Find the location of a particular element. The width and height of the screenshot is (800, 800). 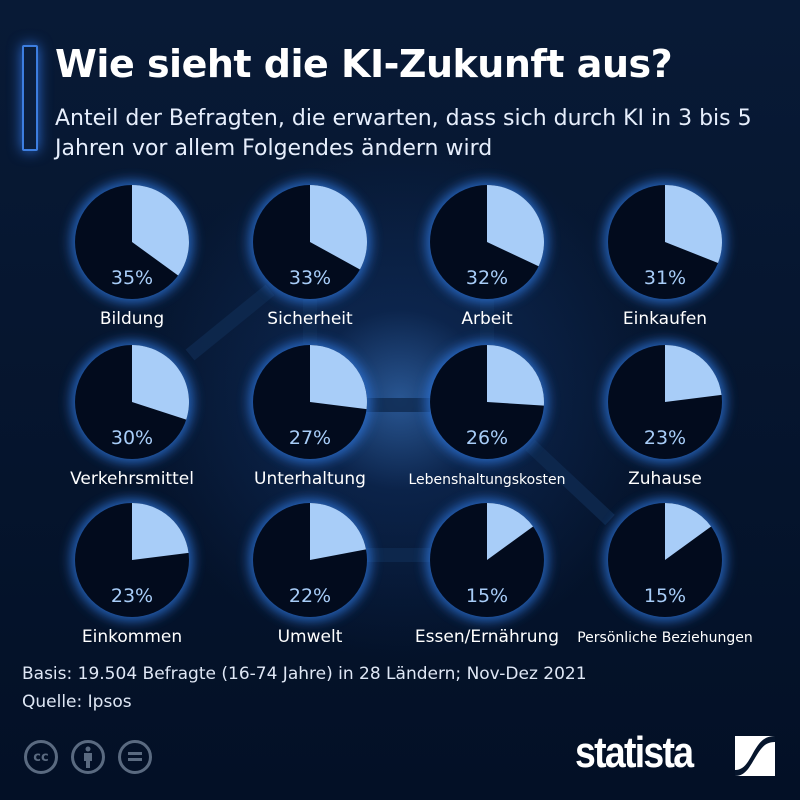

pie-category-label: Einkommen is located at coordinates (132, 637).